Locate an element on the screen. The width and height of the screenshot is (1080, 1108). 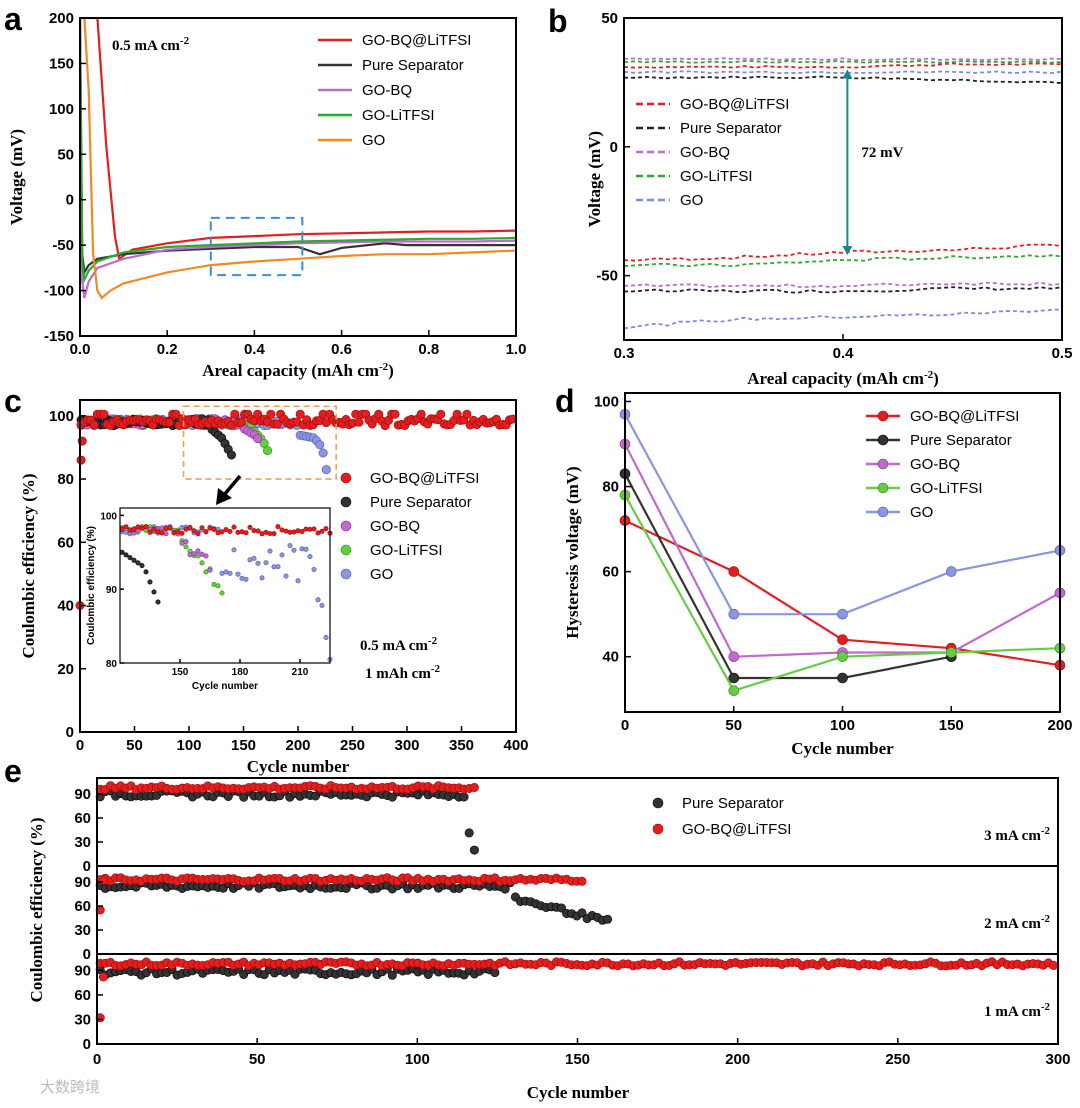
discharge-line-pure-separator is located at coordinates (843, 290).